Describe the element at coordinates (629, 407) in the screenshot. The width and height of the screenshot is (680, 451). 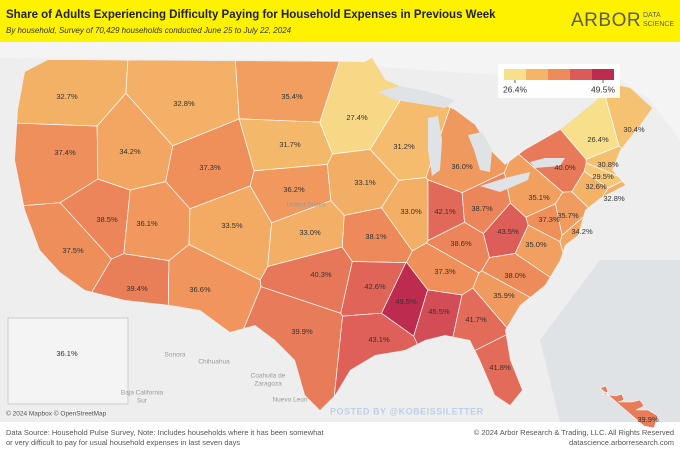
I see `region` at that location.